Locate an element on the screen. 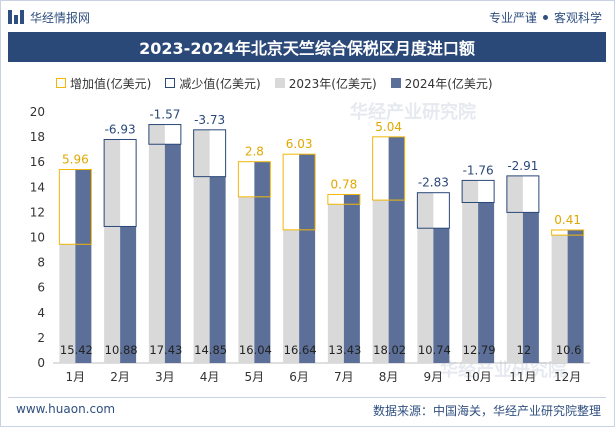 The image size is (615, 427). bar-value-label: 10.74 is located at coordinates (434, 350).